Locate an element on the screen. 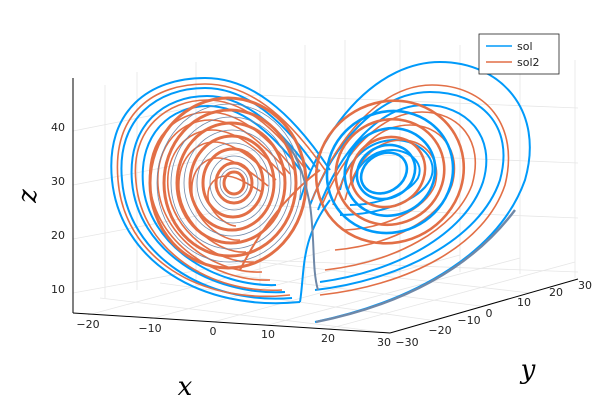 The width and height of the screenshot is (600, 400). x-tick-labels: −20 −10 0 10 20 30 is located at coordinates (233, 333).